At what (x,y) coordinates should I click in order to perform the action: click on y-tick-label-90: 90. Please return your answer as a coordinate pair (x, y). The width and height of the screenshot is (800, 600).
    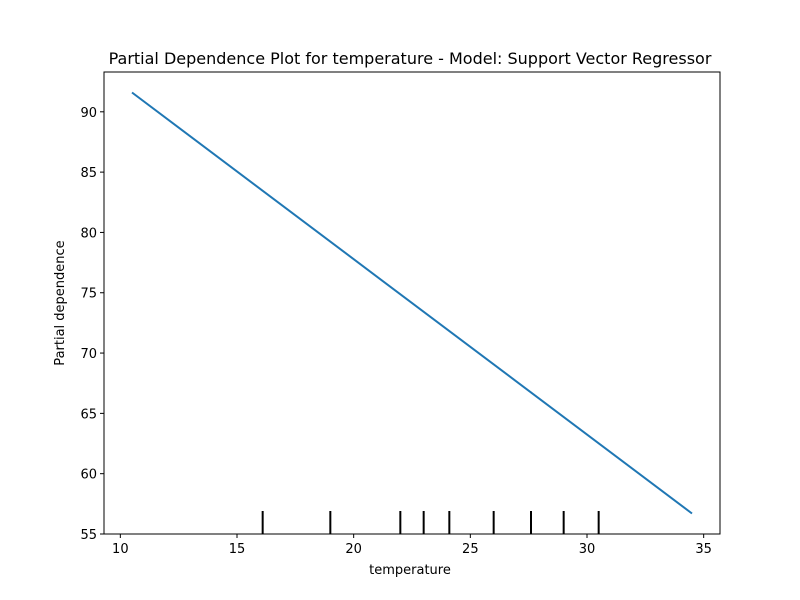
    Looking at the image, I should click on (88, 113).